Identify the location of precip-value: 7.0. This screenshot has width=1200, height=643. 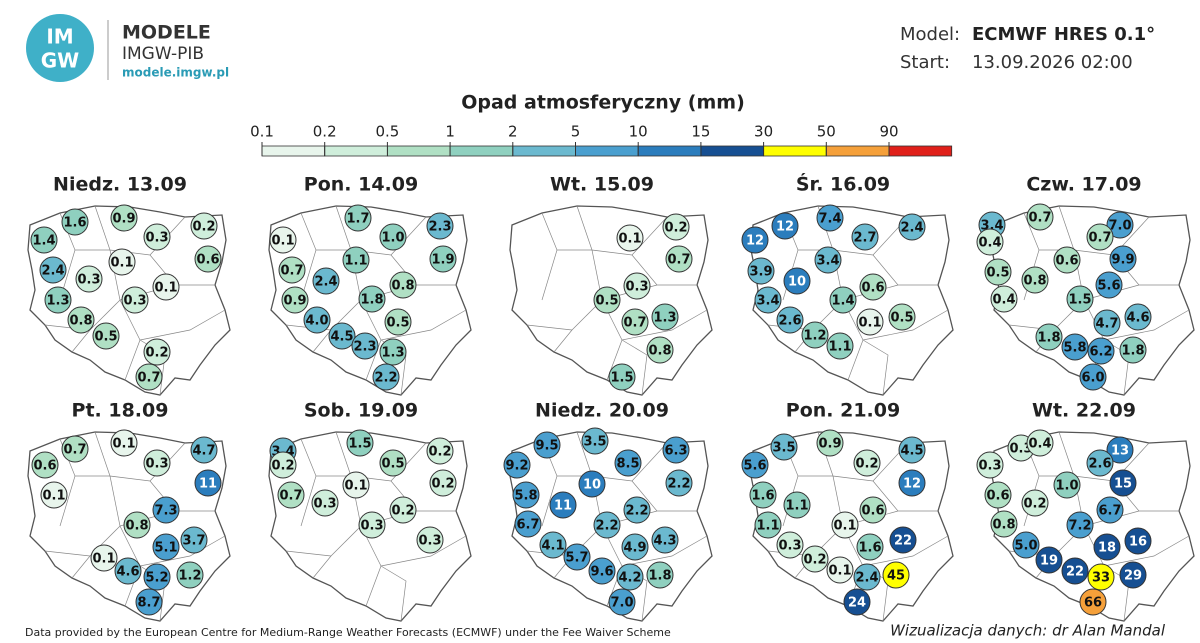
(621, 603).